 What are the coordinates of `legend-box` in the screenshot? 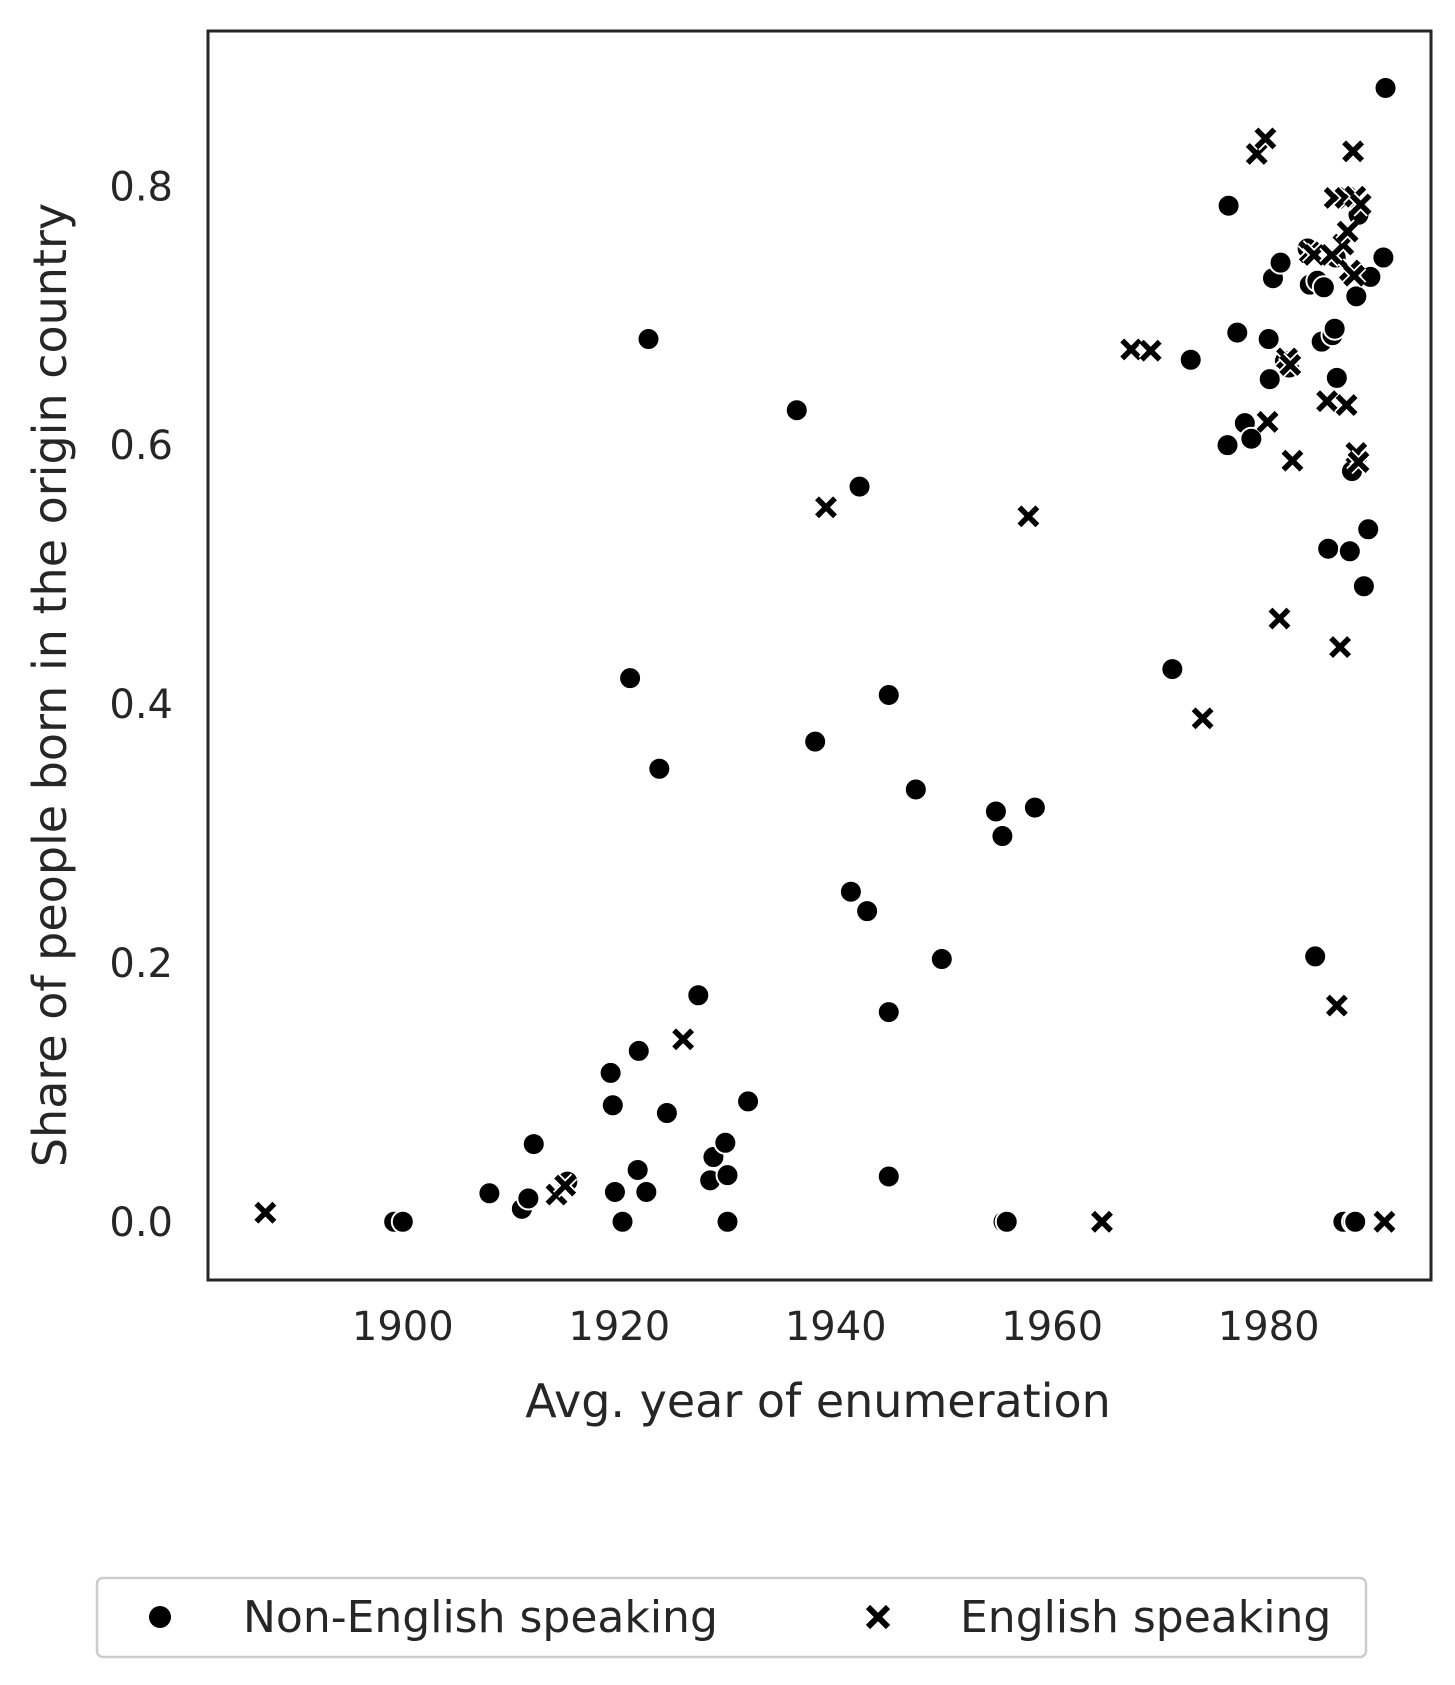 It's located at (731, 1617).